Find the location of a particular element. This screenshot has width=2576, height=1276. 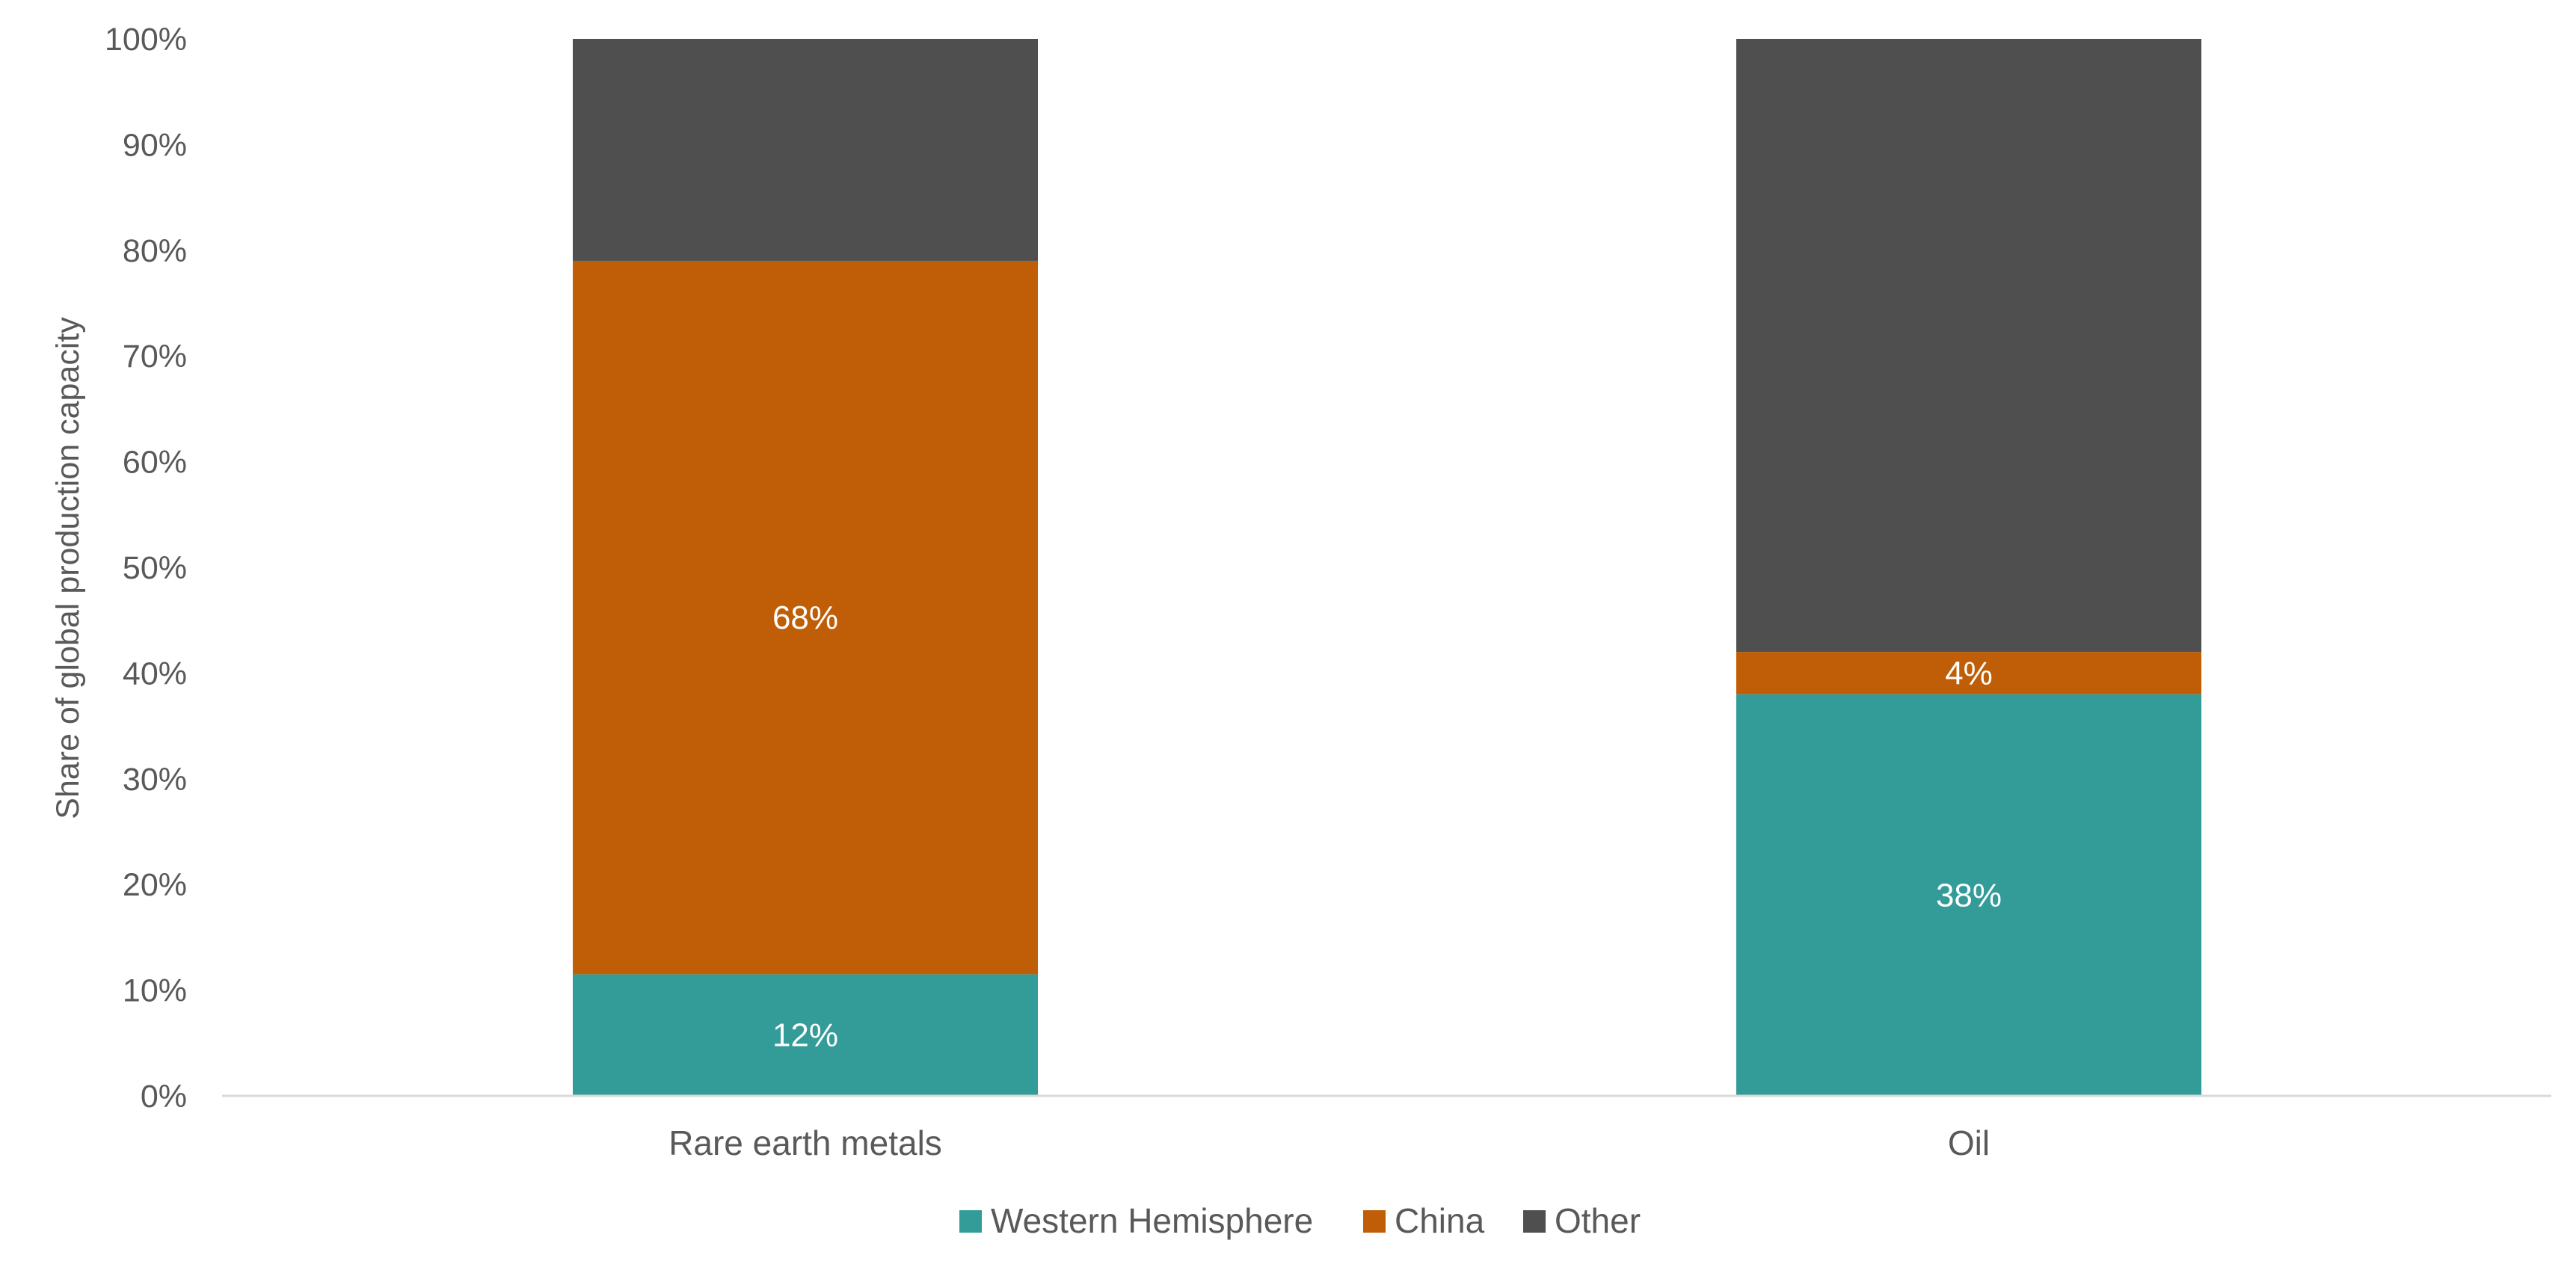

data-label: 38% is located at coordinates (1969, 895).